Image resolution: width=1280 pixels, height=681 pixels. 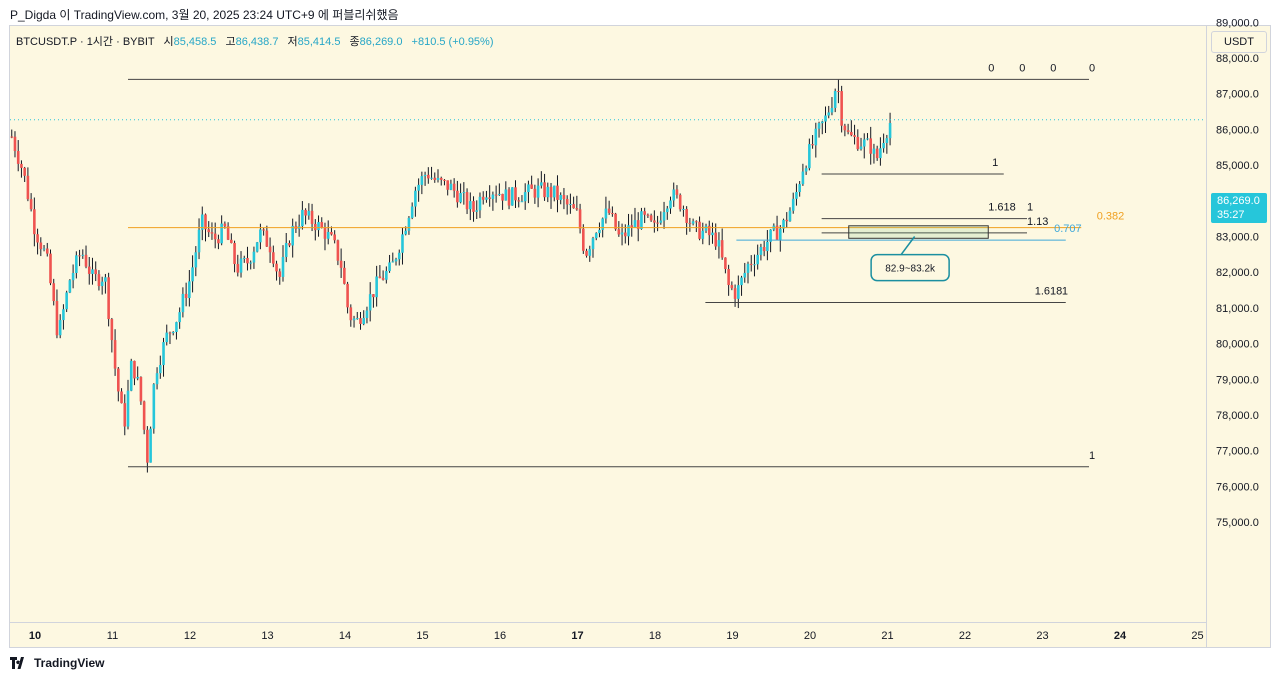 I want to click on callout-box, so click(x=910, y=267).